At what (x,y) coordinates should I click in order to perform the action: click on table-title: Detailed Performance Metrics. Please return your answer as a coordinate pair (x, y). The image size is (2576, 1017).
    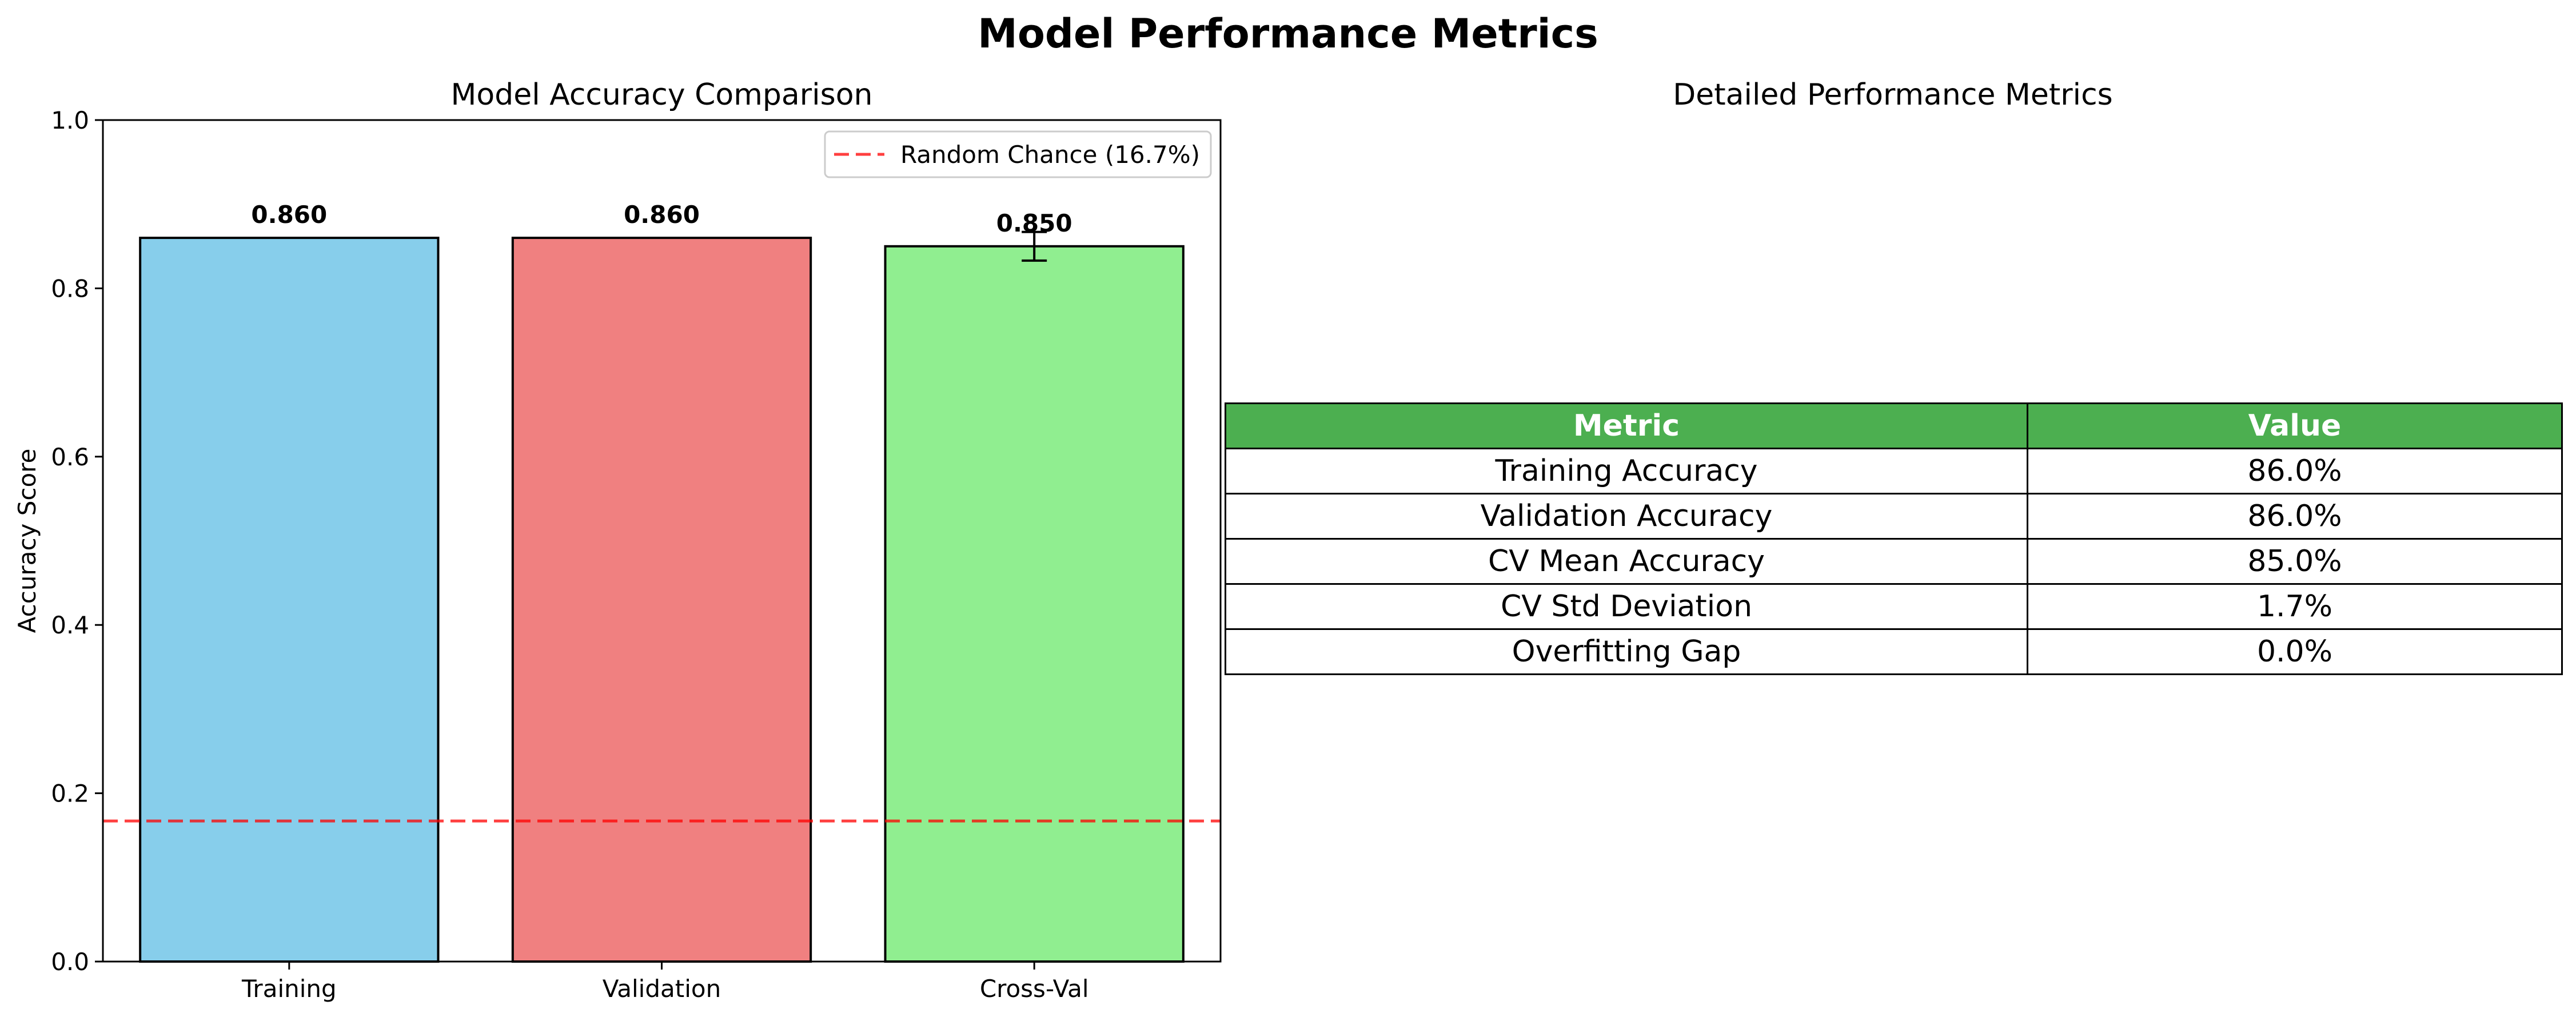
    Looking at the image, I should click on (1893, 95).